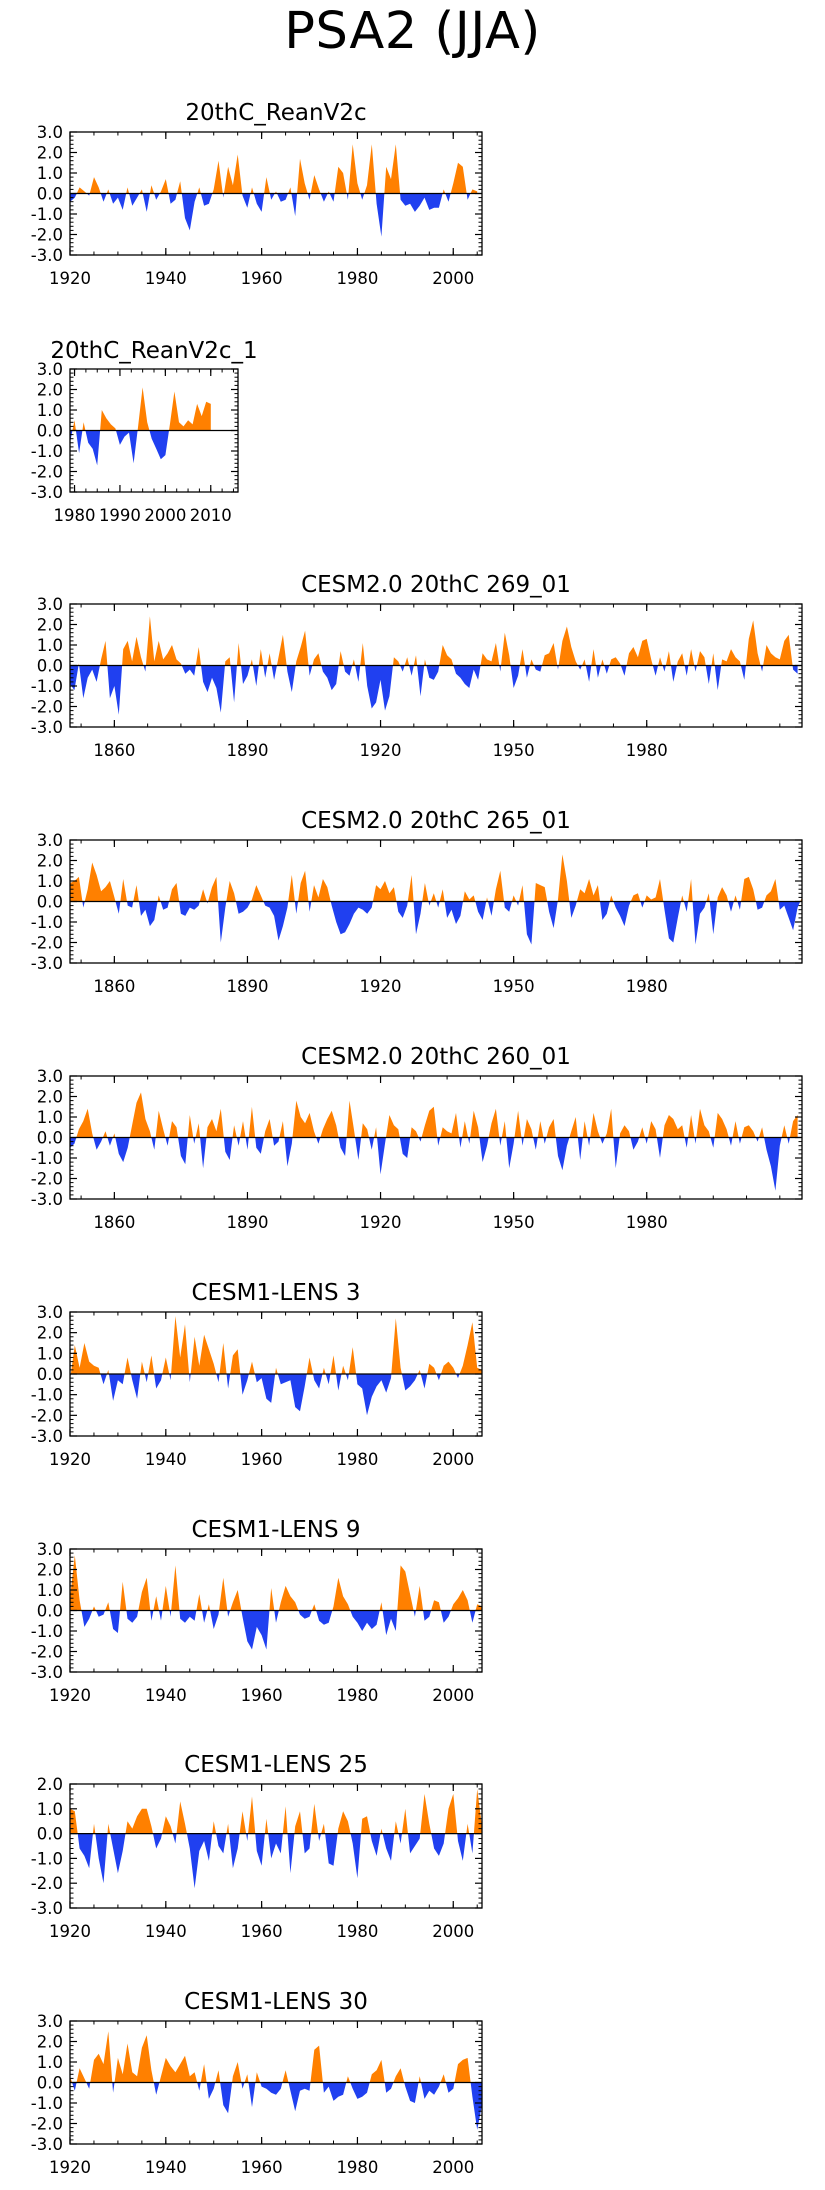  What do you see at coordinates (153, 351) in the screenshot?
I see `panel-title: 20thC_ReanV2c_1` at bounding box center [153, 351].